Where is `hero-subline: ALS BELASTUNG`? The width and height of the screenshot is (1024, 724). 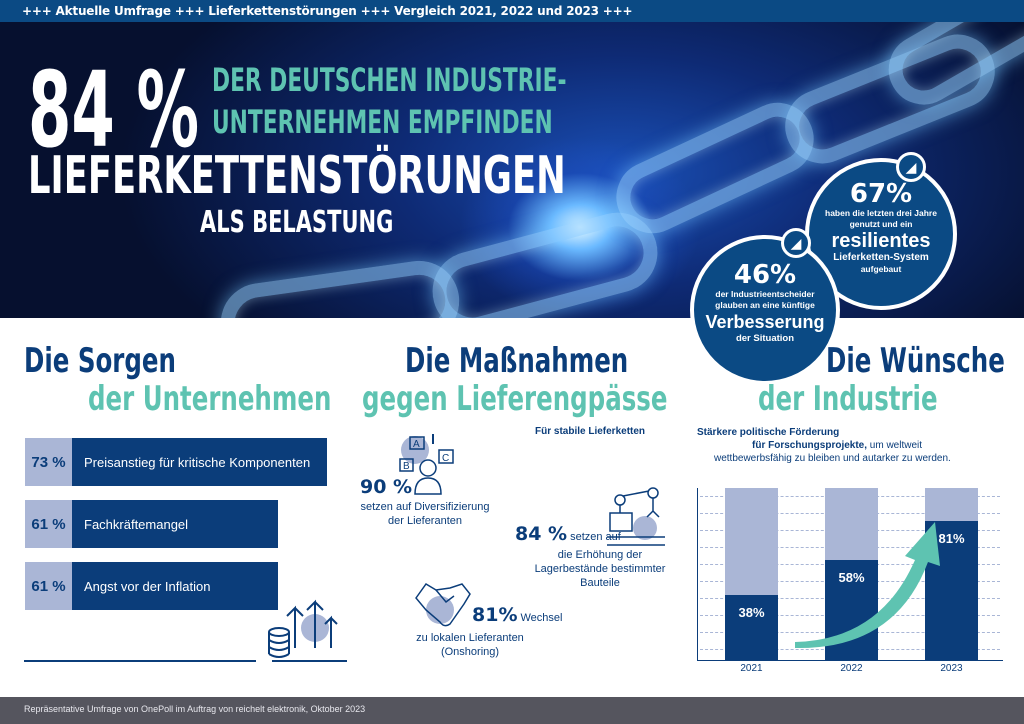 hero-subline: ALS BELASTUNG is located at coordinates (297, 222).